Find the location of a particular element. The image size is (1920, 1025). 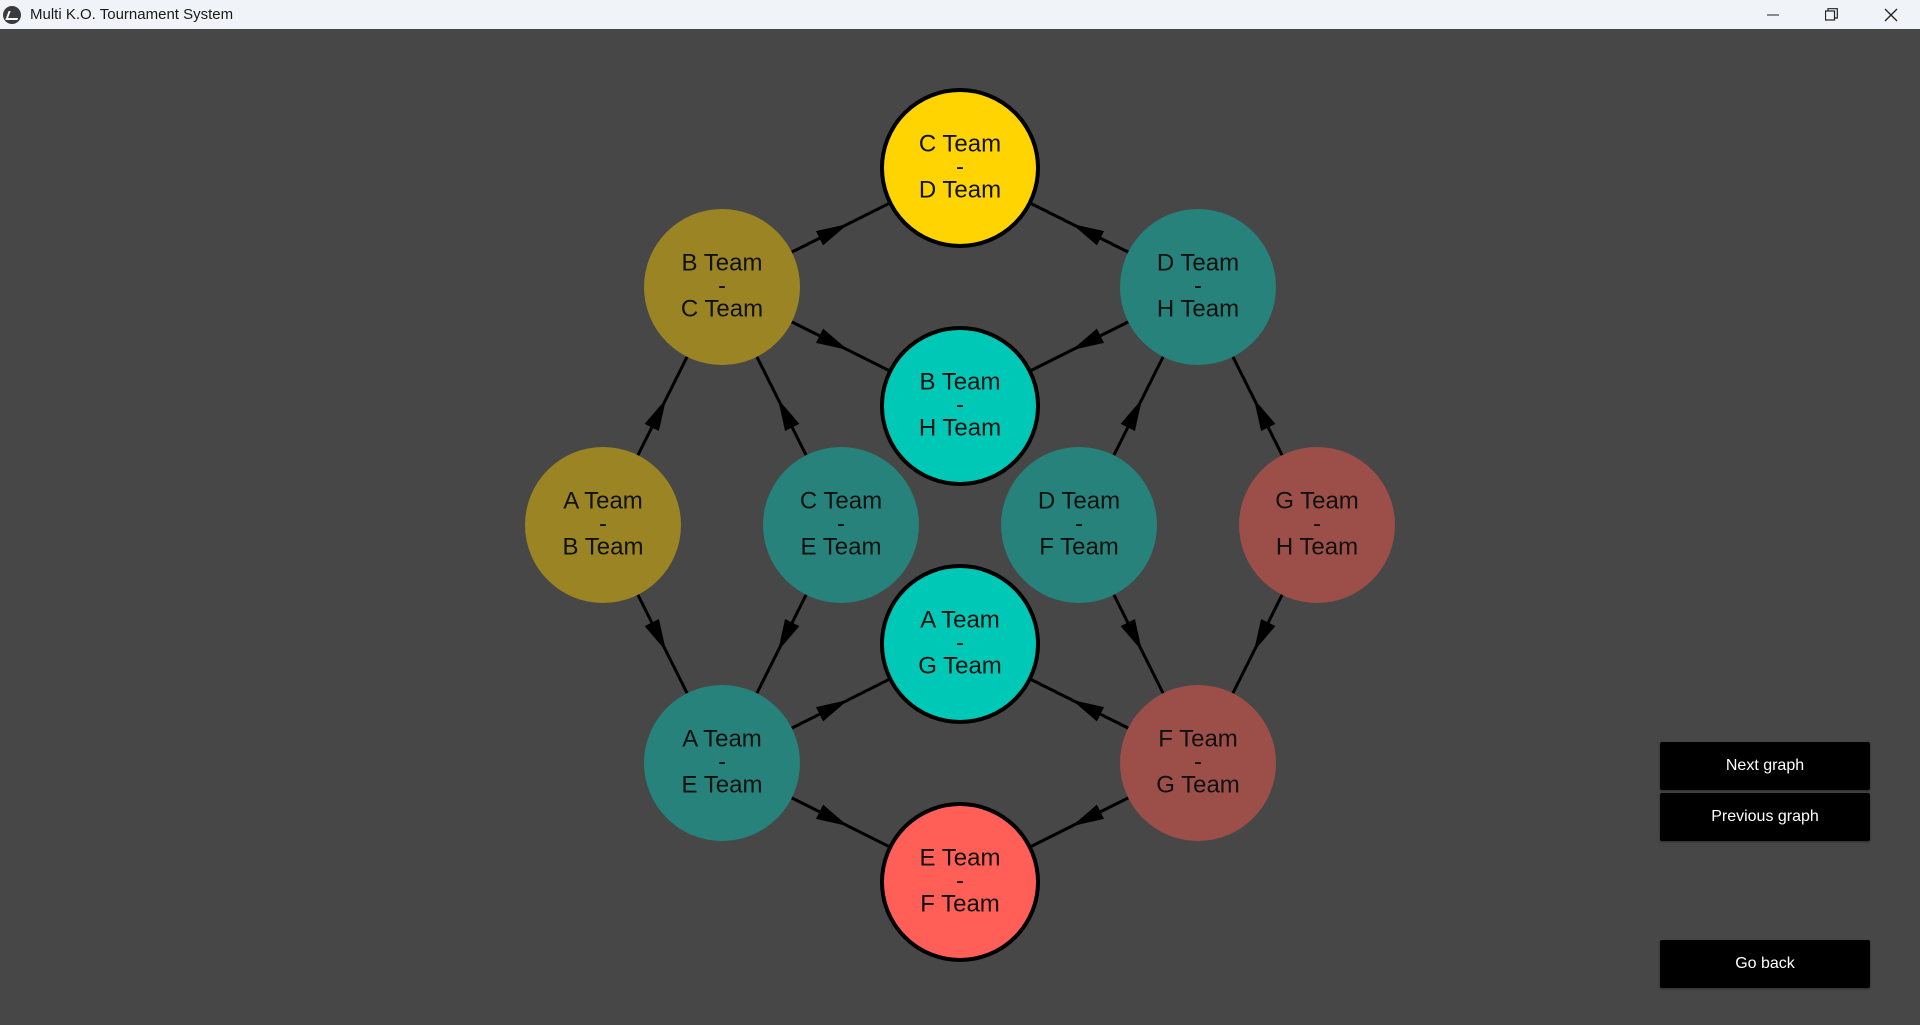

arrowhead-ce-bc is located at coordinates (788, 415).